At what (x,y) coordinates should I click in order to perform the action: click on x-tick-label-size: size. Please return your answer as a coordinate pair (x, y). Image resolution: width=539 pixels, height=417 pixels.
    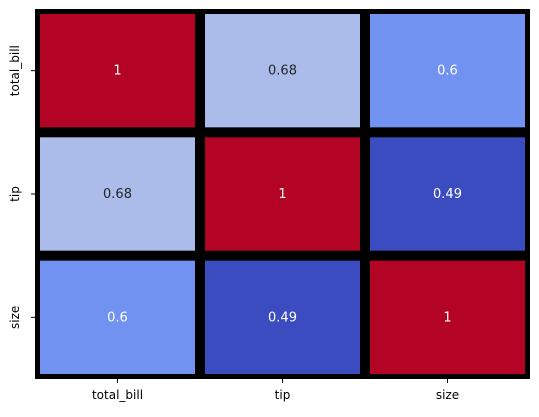
    Looking at the image, I should click on (447, 395).